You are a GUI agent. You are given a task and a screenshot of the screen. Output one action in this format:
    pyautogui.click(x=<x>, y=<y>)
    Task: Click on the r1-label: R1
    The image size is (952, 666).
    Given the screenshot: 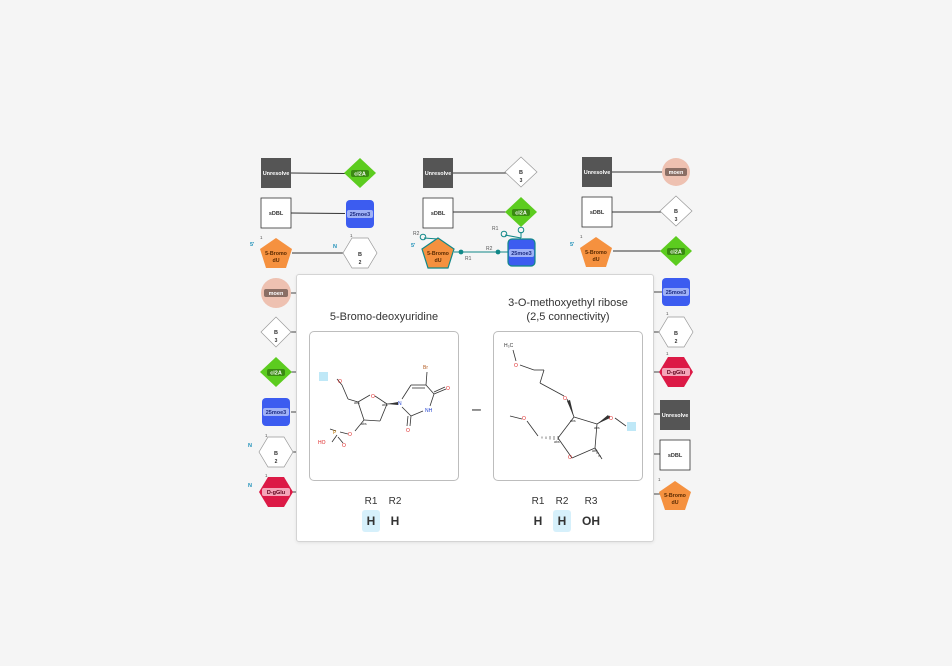 What is the action you would take?
    pyautogui.click(x=495, y=229)
    